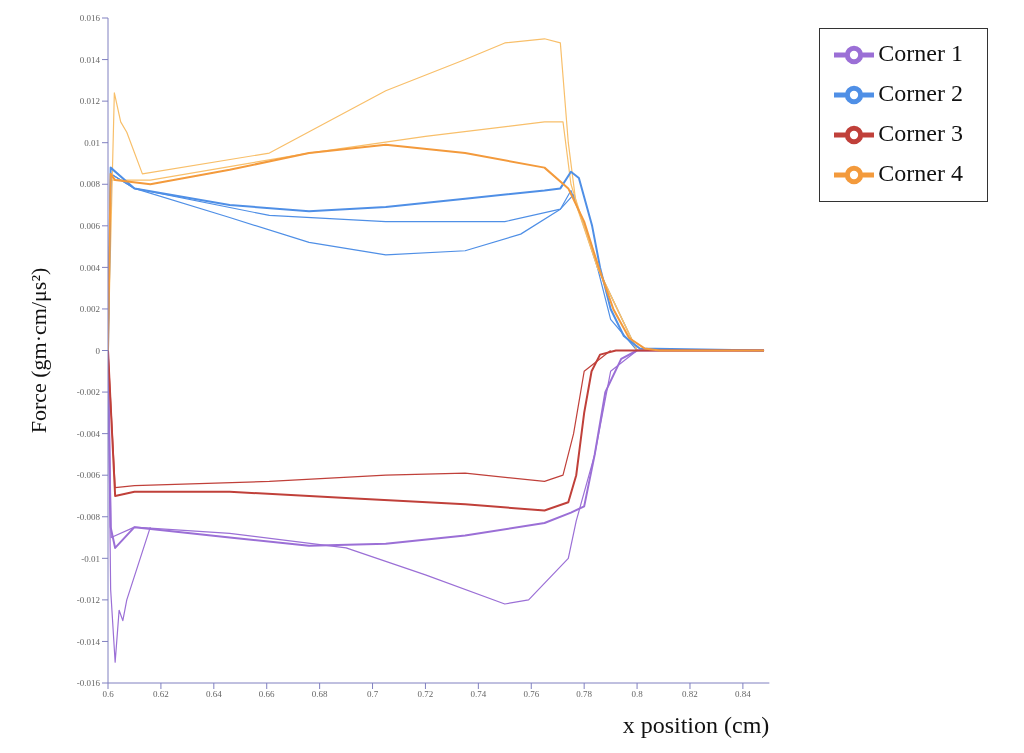 The height and width of the screenshot is (753, 1024). What do you see at coordinates (920, 92) in the screenshot?
I see `legend-label: Corner 2` at bounding box center [920, 92].